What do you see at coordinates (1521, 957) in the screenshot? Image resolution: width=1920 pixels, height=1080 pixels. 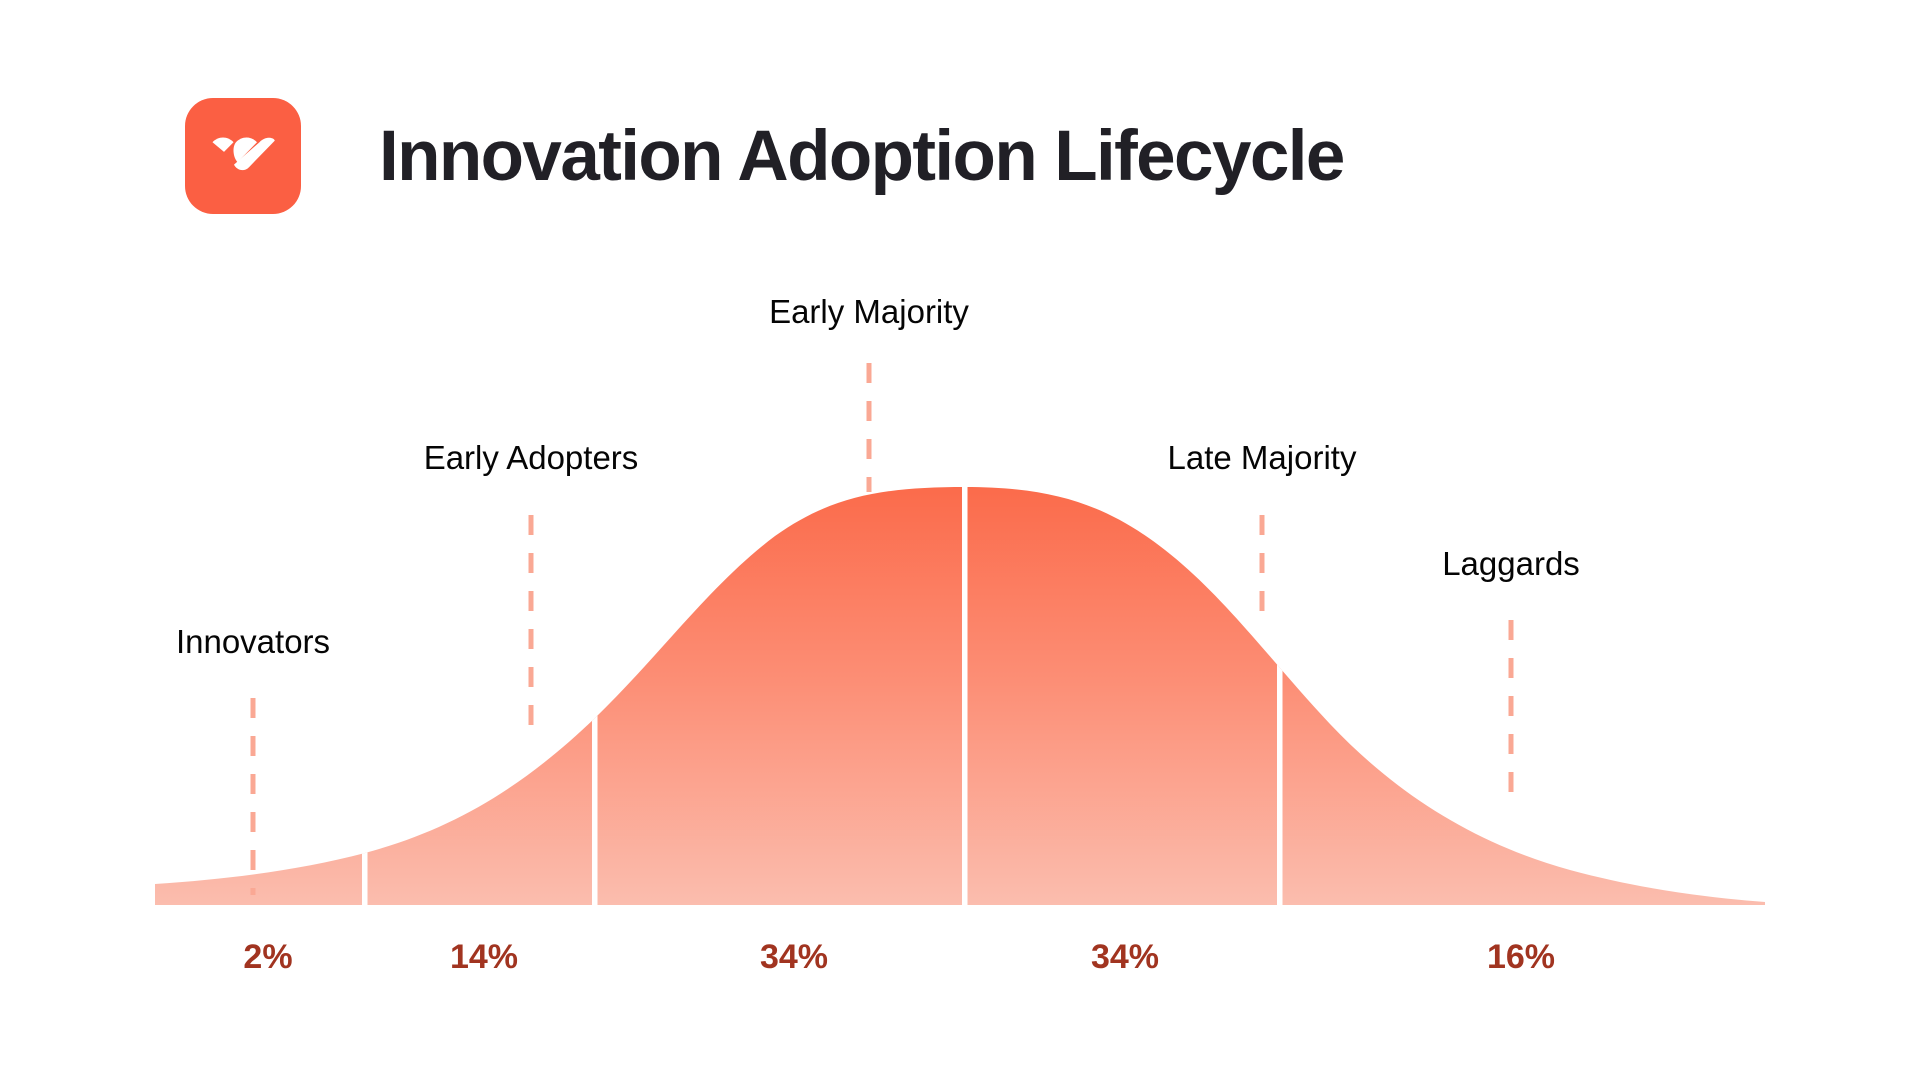 I see `segment-percent-laggards: 16%` at bounding box center [1521, 957].